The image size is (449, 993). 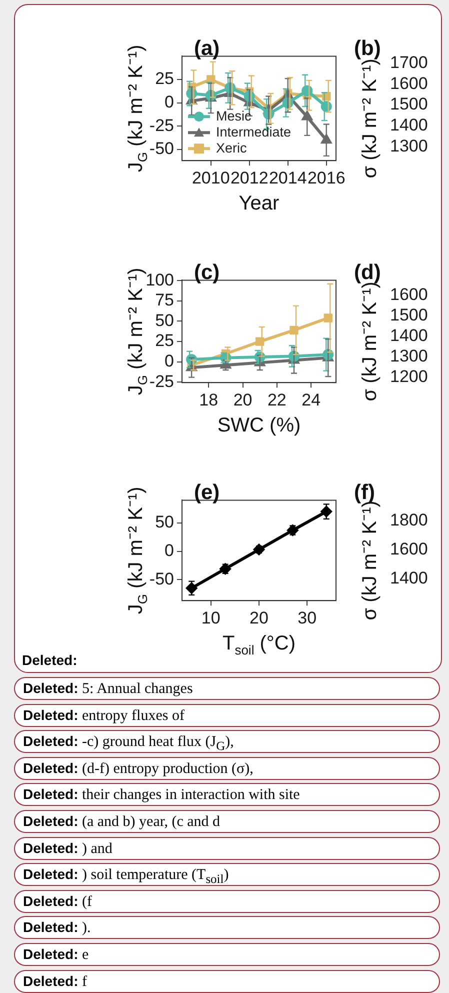 I want to click on x-tick-label: 24, so click(x=311, y=400).